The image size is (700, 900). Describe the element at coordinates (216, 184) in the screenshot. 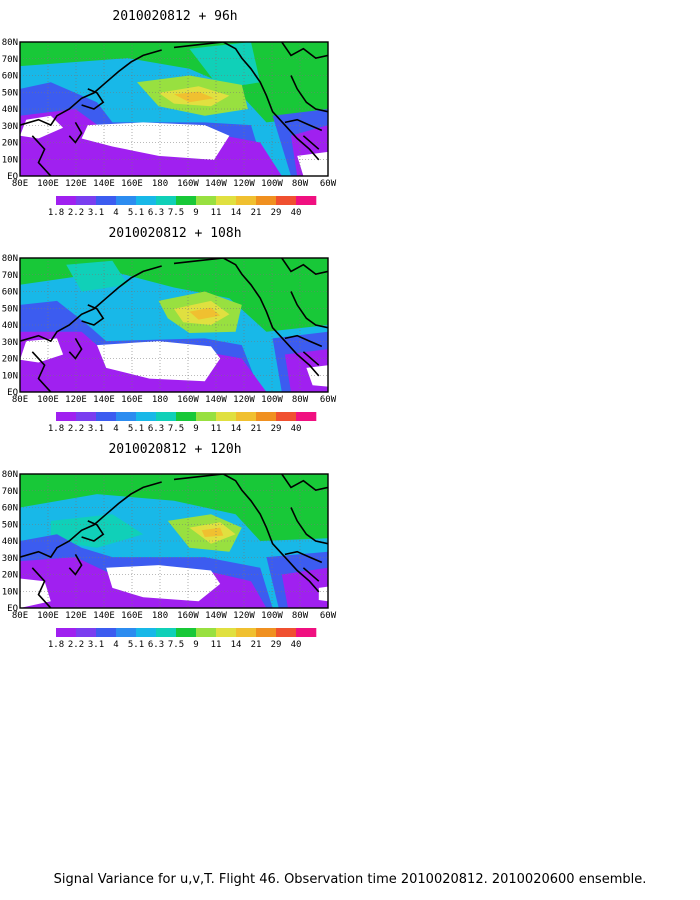

I see `lon-label: 140W` at that location.